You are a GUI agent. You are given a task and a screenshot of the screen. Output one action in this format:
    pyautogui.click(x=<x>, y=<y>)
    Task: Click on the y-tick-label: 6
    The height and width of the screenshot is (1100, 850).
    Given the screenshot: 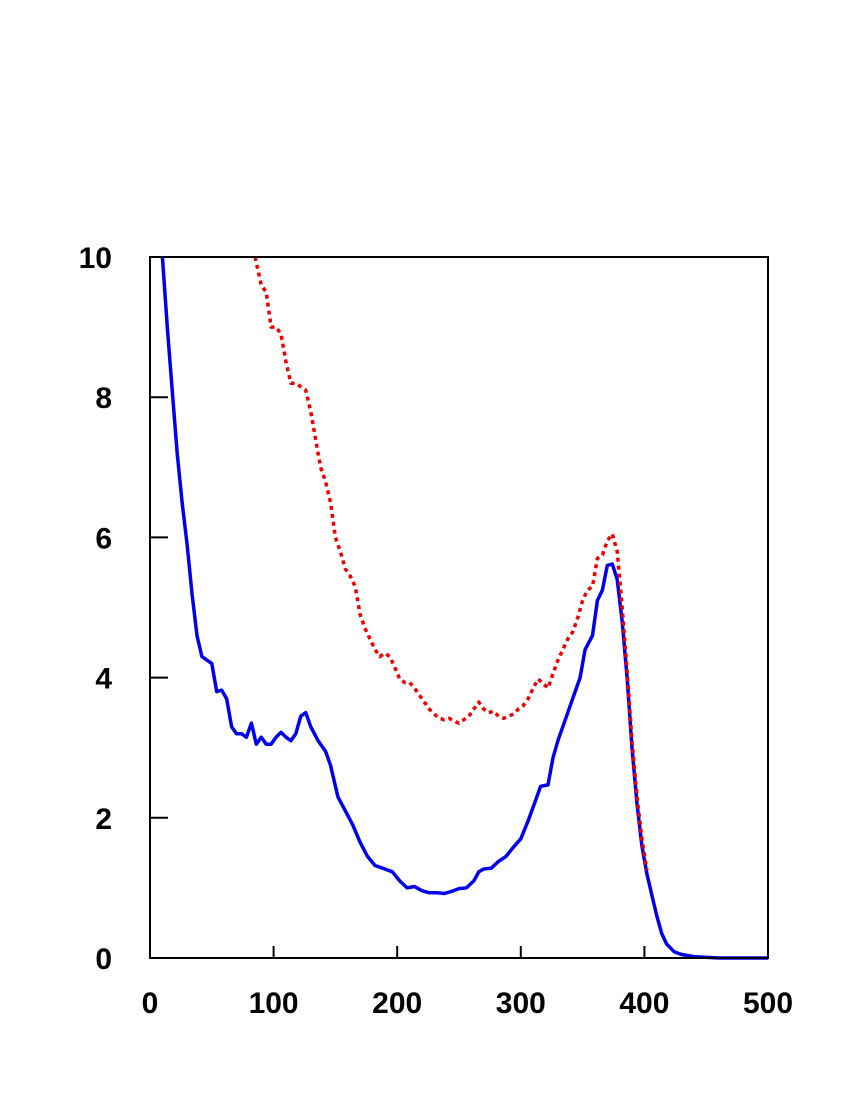 What is the action you would take?
    pyautogui.click(x=103, y=538)
    